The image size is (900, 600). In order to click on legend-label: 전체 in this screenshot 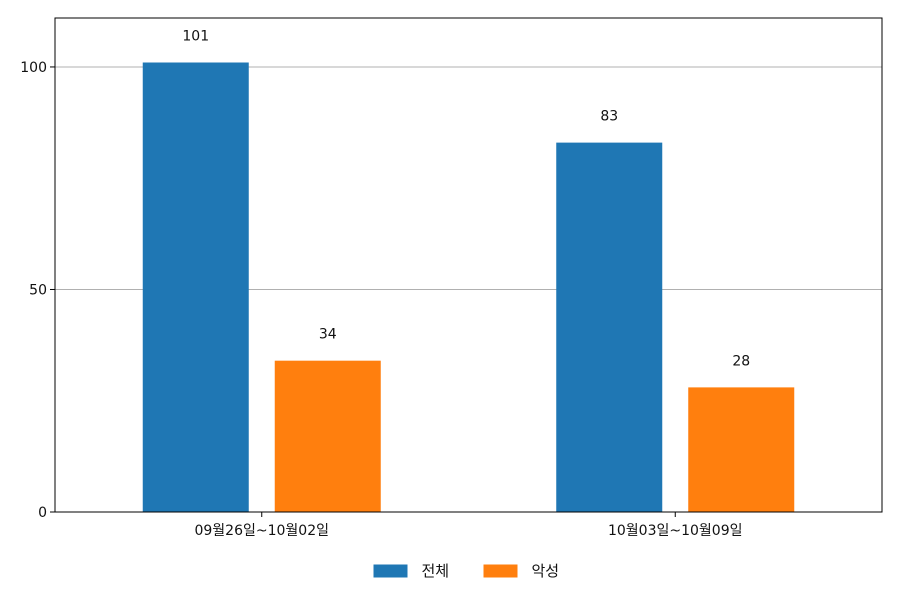, I will do `click(436, 571)`.